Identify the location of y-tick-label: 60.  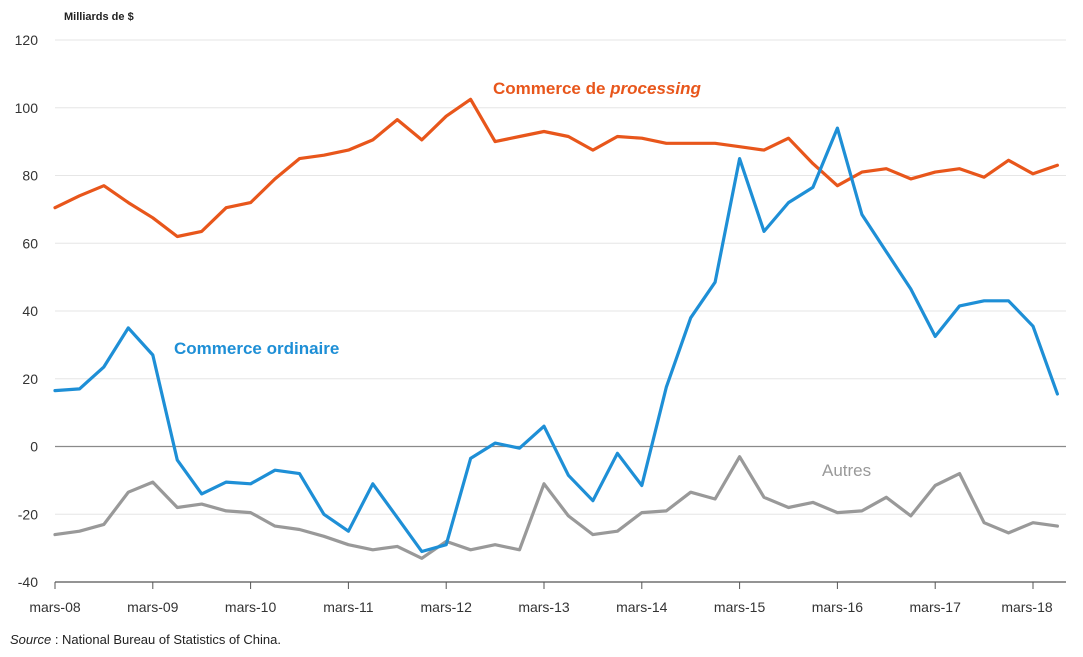
(30, 243).